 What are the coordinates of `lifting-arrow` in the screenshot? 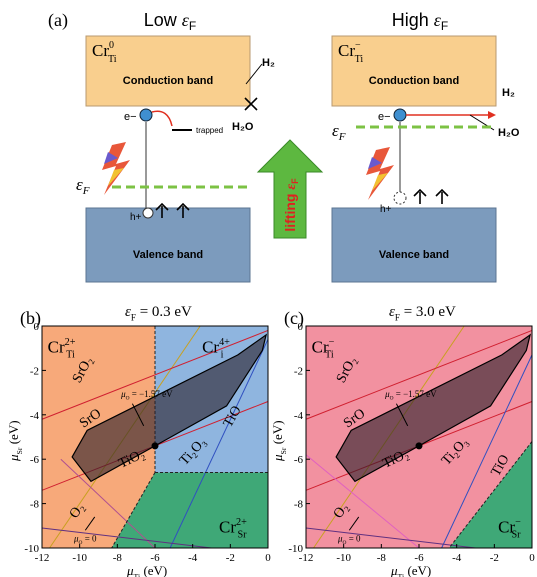 It's located at (290, 189).